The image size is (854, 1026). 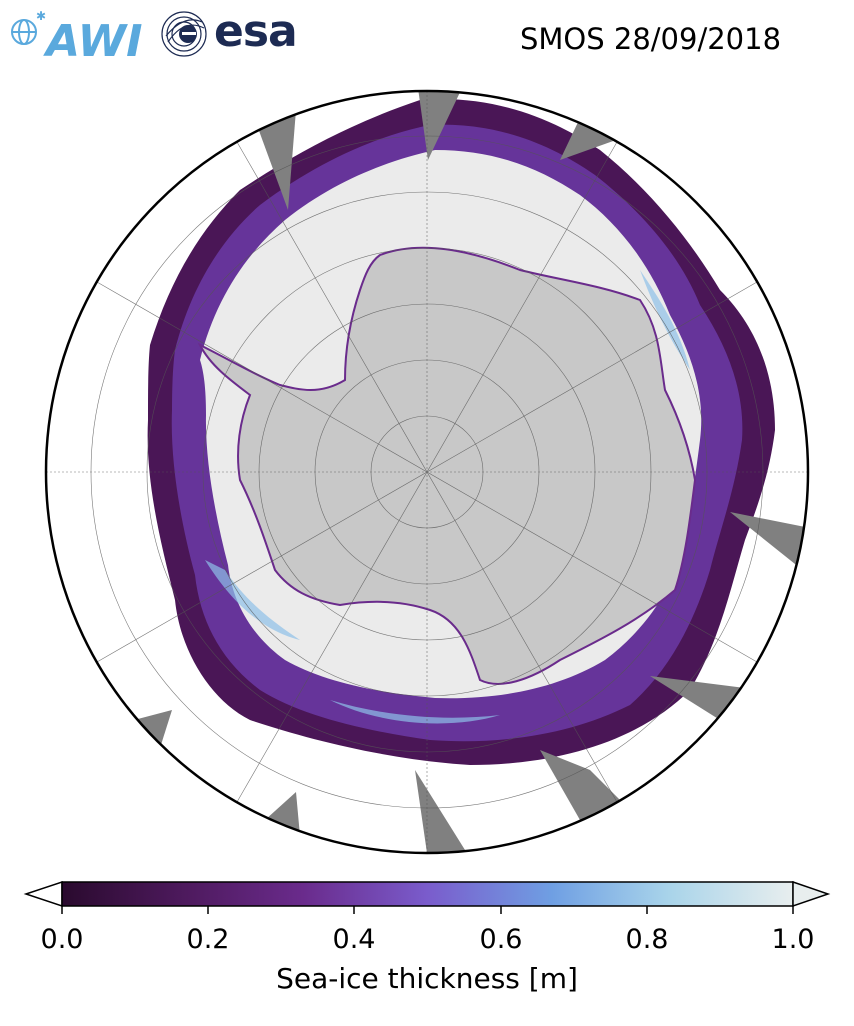 What do you see at coordinates (793, 939) in the screenshot?
I see `colorbar-tick-label: 1.0` at bounding box center [793, 939].